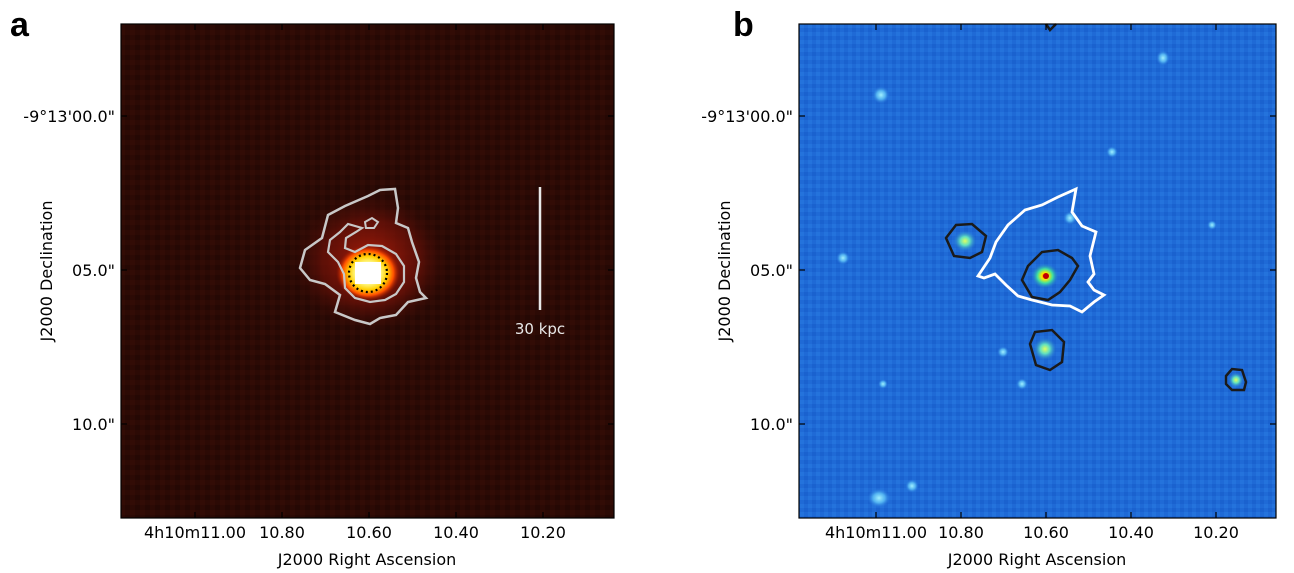  Describe the element at coordinates (282, 532) in the screenshot. I see `panel-a-xtick: 10.80` at that location.